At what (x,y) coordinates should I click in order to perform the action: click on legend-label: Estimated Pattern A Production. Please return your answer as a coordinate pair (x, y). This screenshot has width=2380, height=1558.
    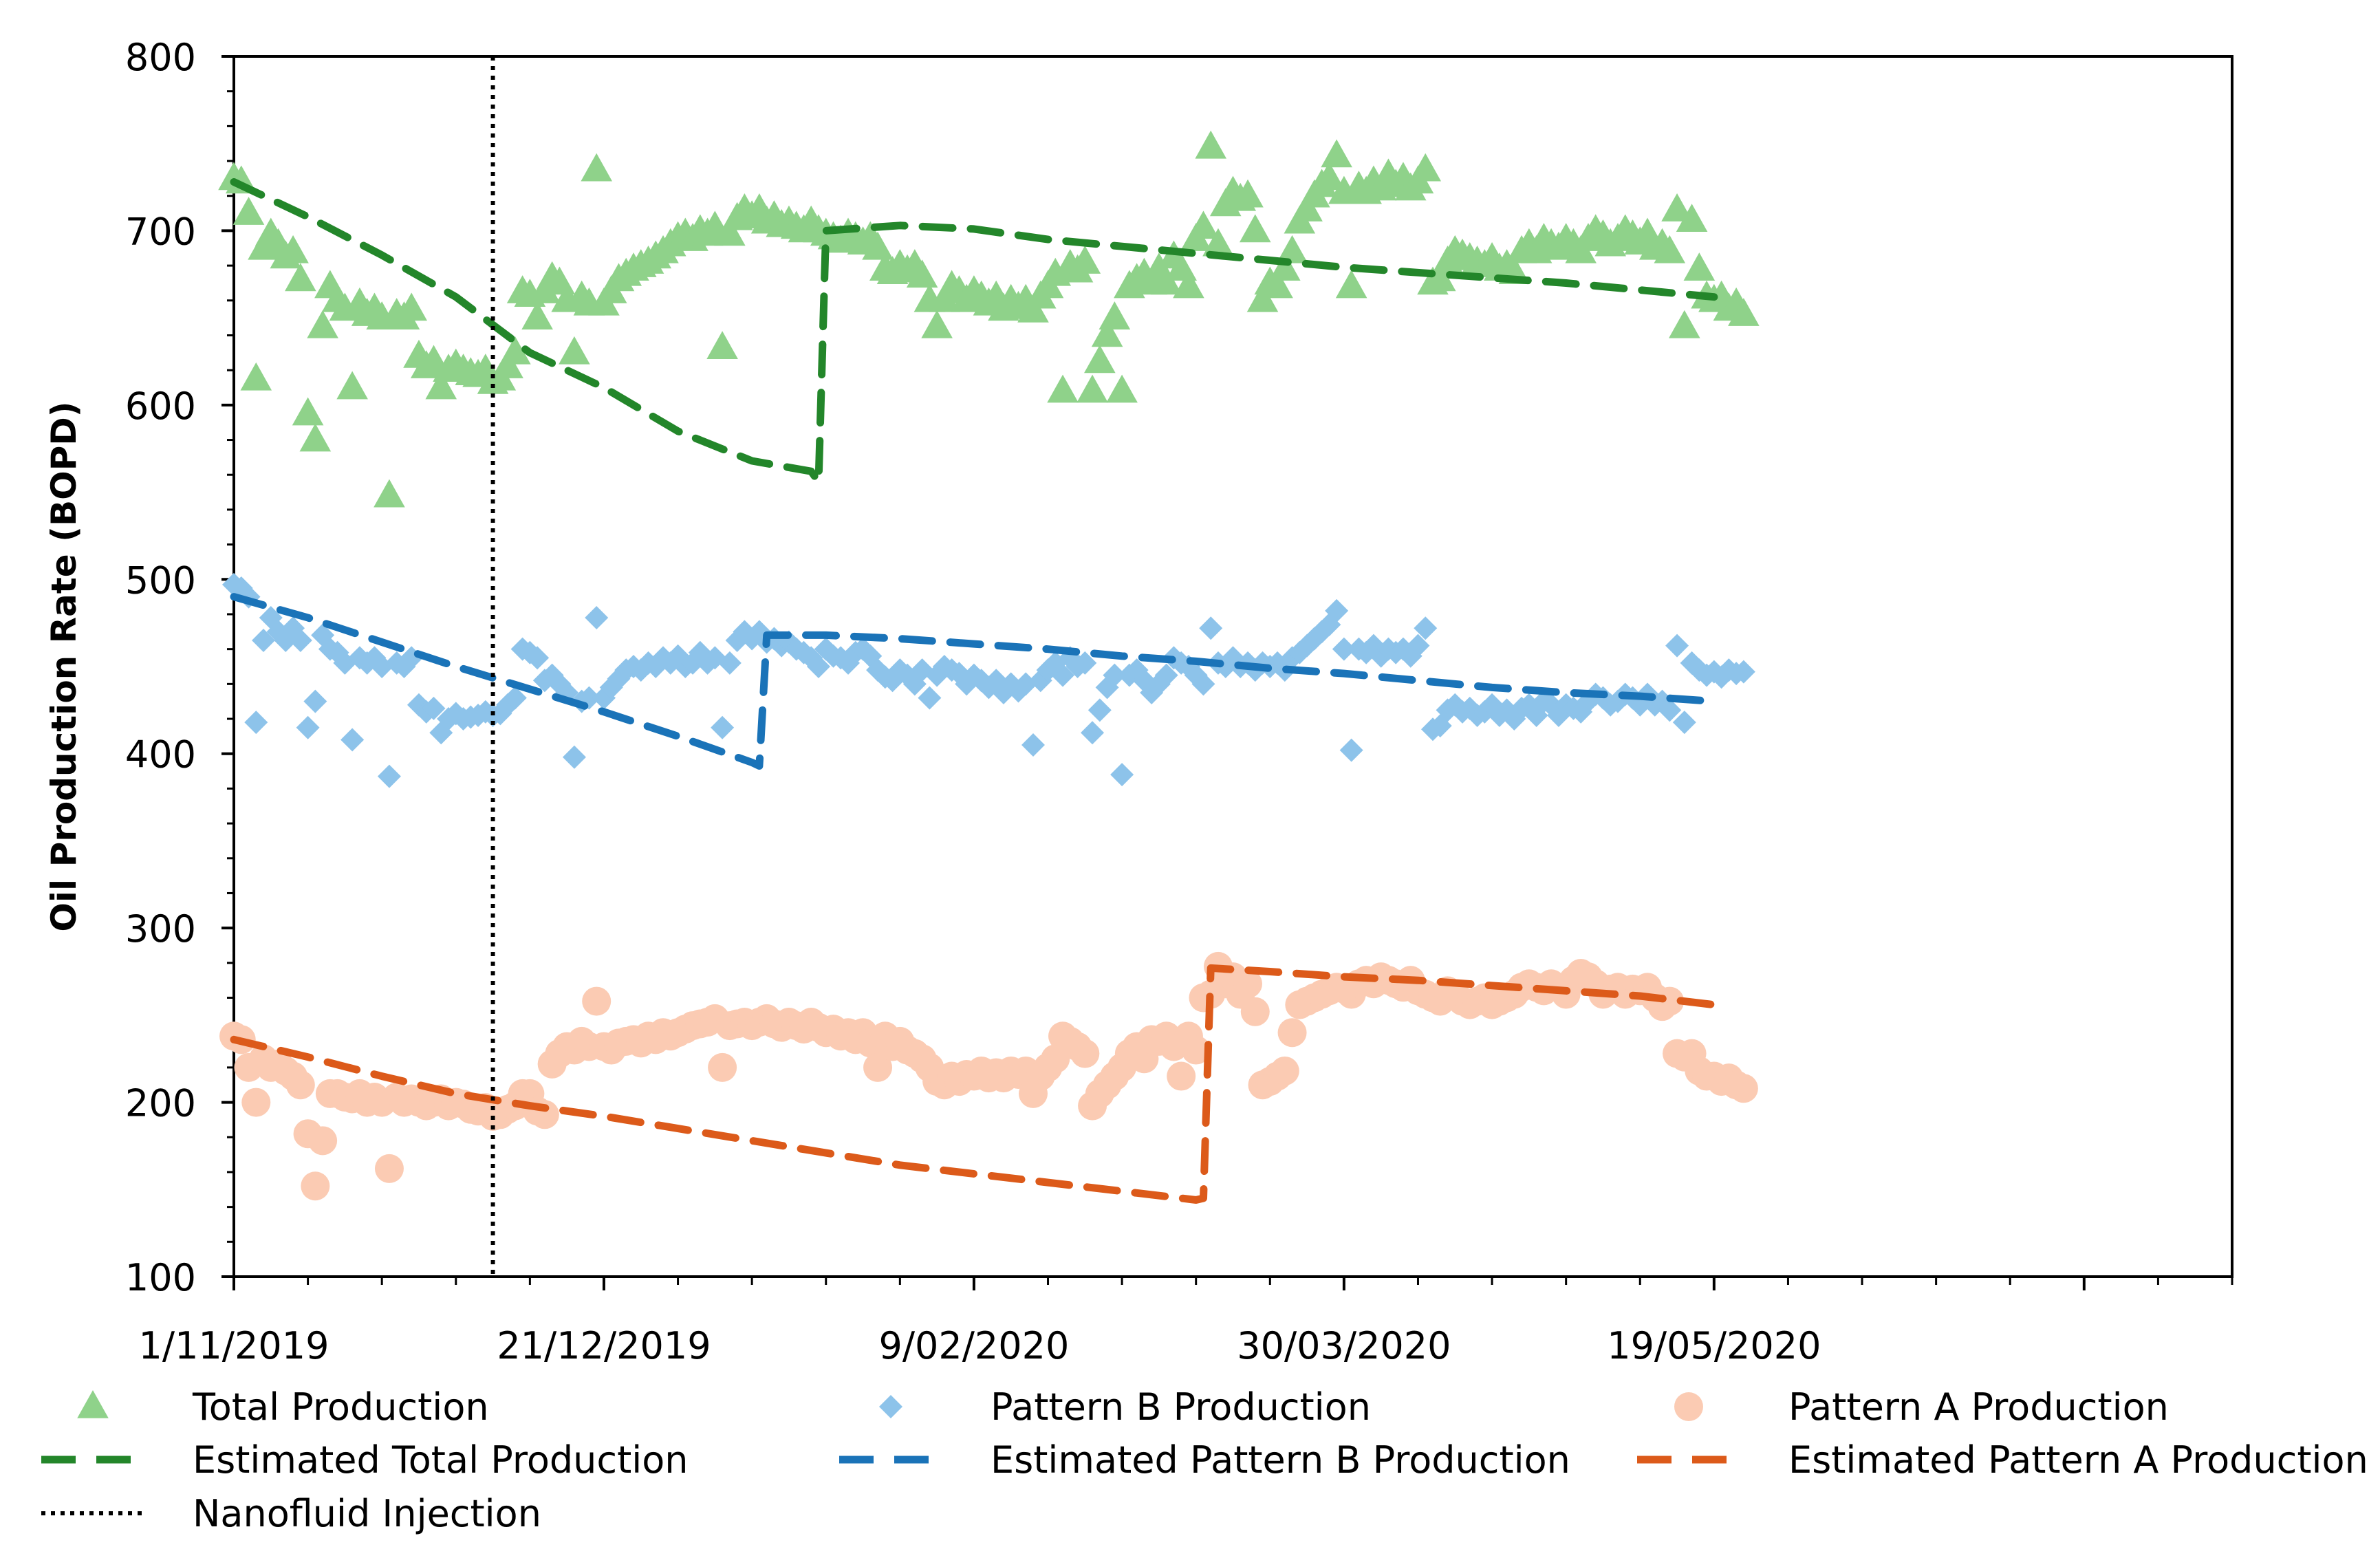
    Looking at the image, I should click on (2078, 1460).